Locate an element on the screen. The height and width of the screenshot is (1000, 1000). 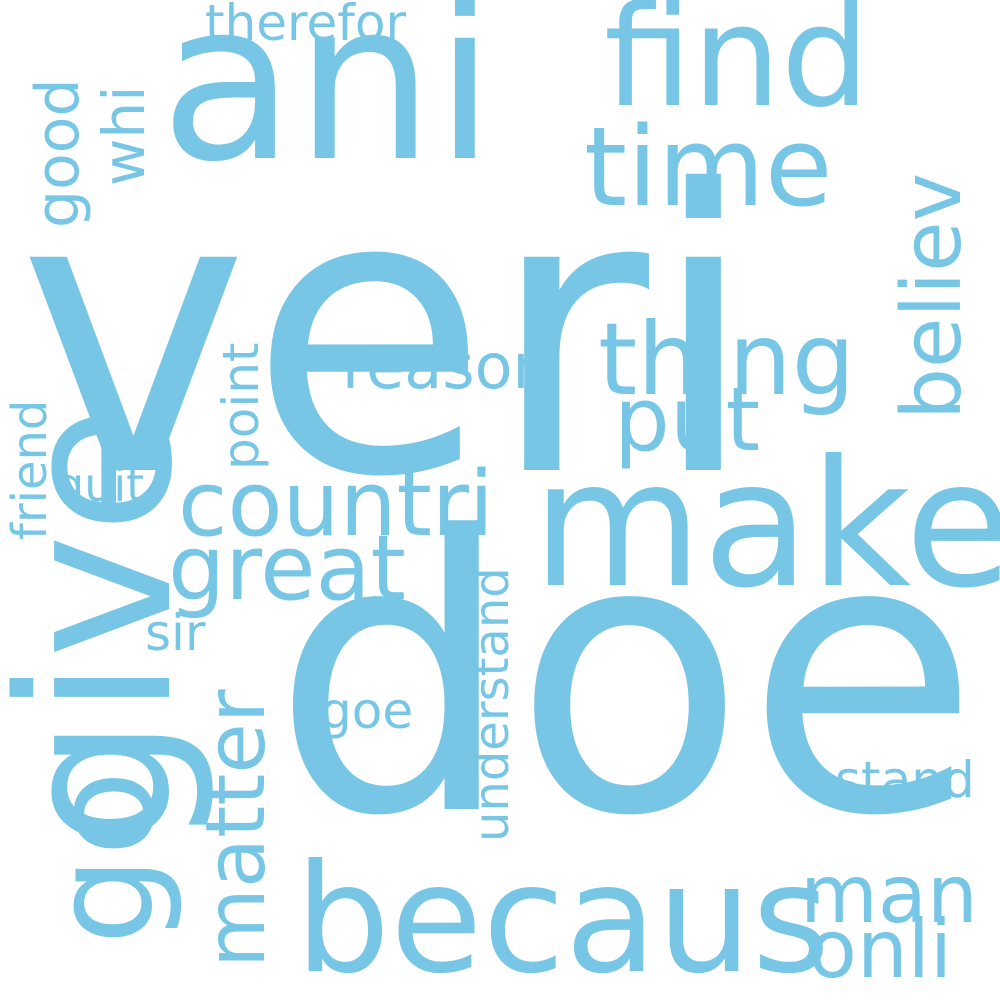
word-onli: onli is located at coordinates (880, 949).